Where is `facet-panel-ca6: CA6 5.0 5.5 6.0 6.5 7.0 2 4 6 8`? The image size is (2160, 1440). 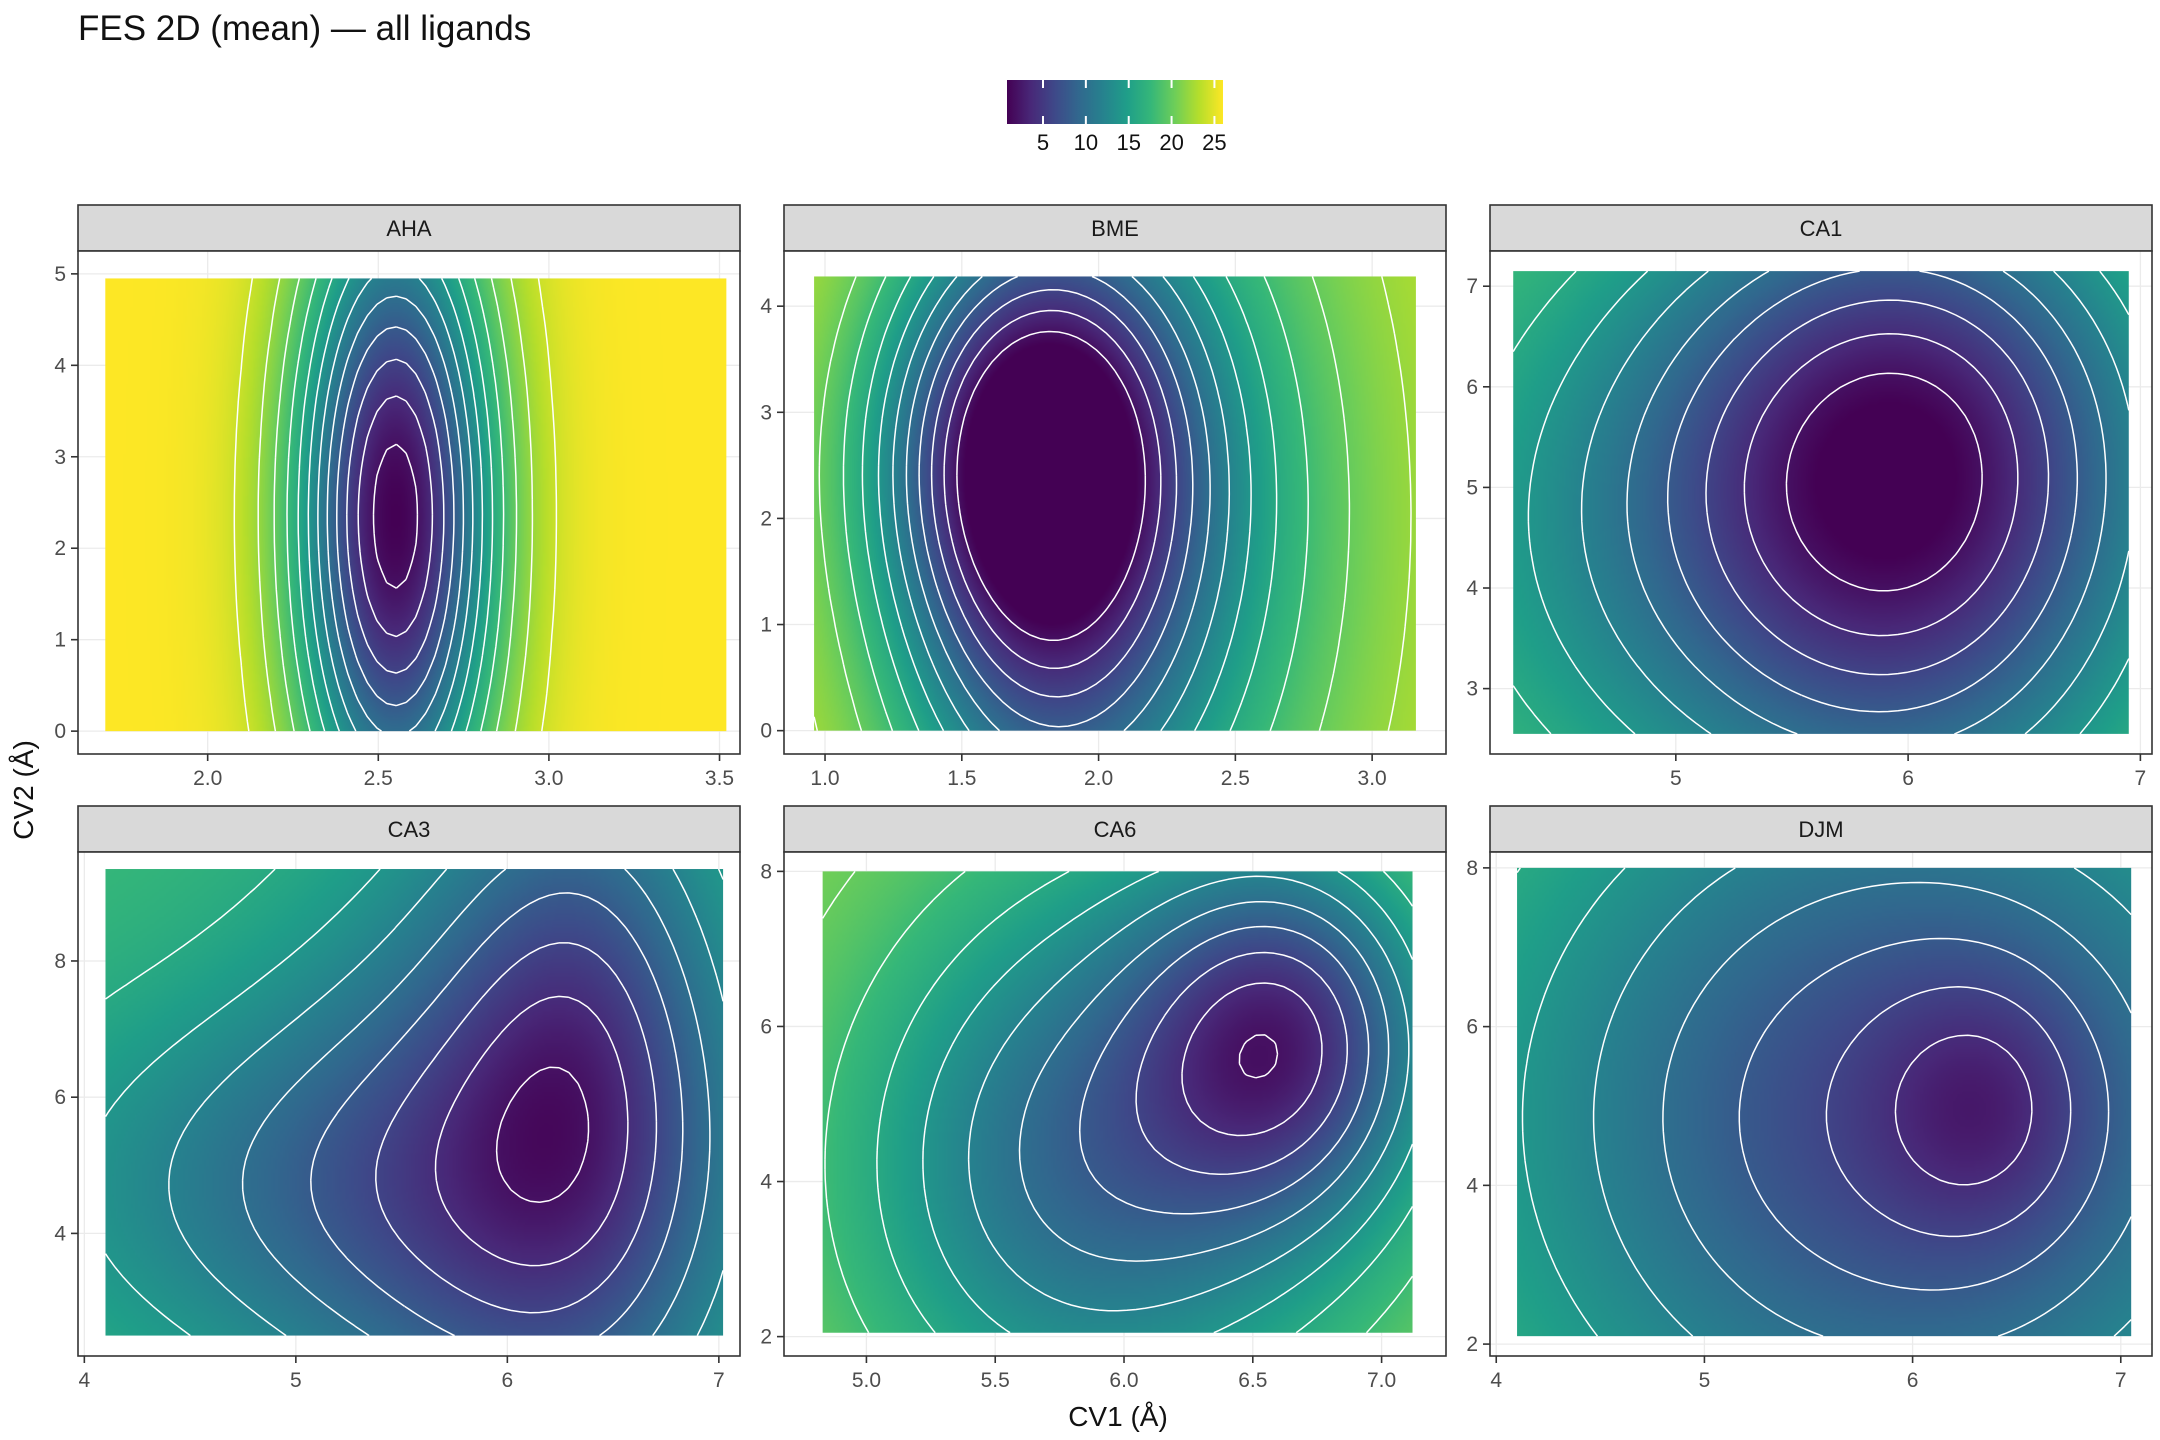 facet-panel-ca6: CA6 5.0 5.5 6.0 6.5 7.0 2 4 6 8 is located at coordinates (1103, 1098).